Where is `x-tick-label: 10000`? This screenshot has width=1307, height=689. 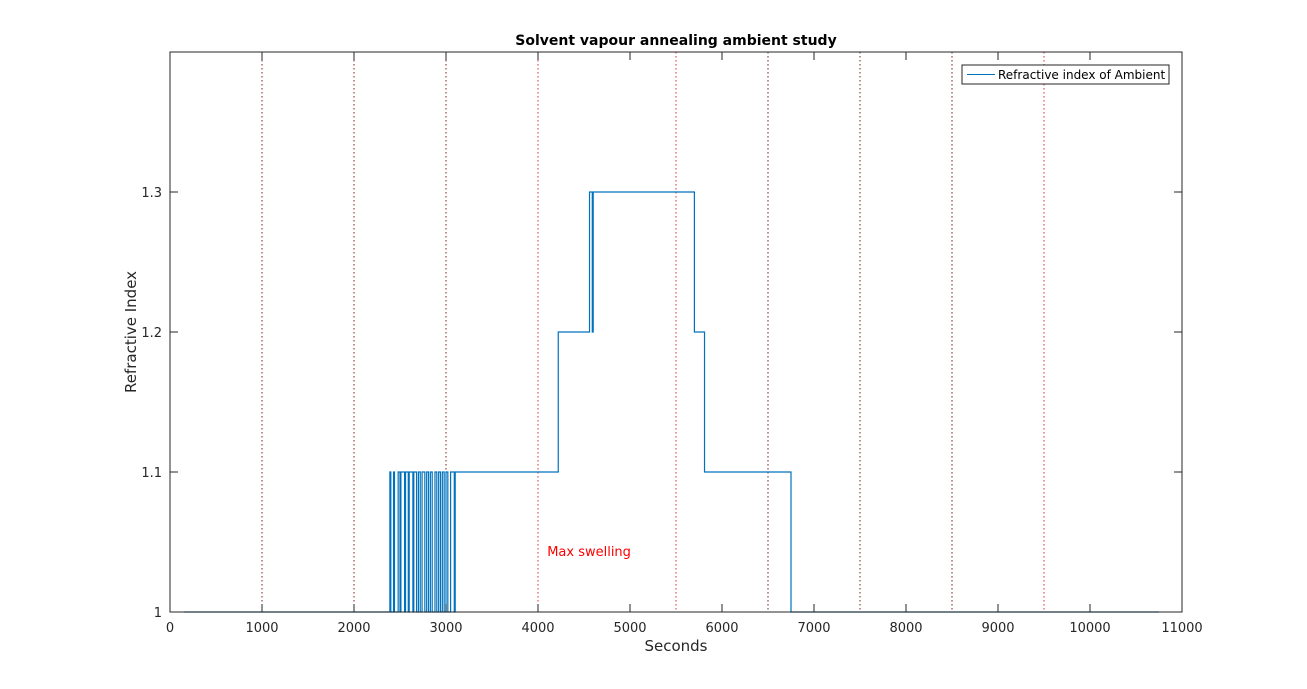
x-tick-label: 10000 is located at coordinates (1089, 628).